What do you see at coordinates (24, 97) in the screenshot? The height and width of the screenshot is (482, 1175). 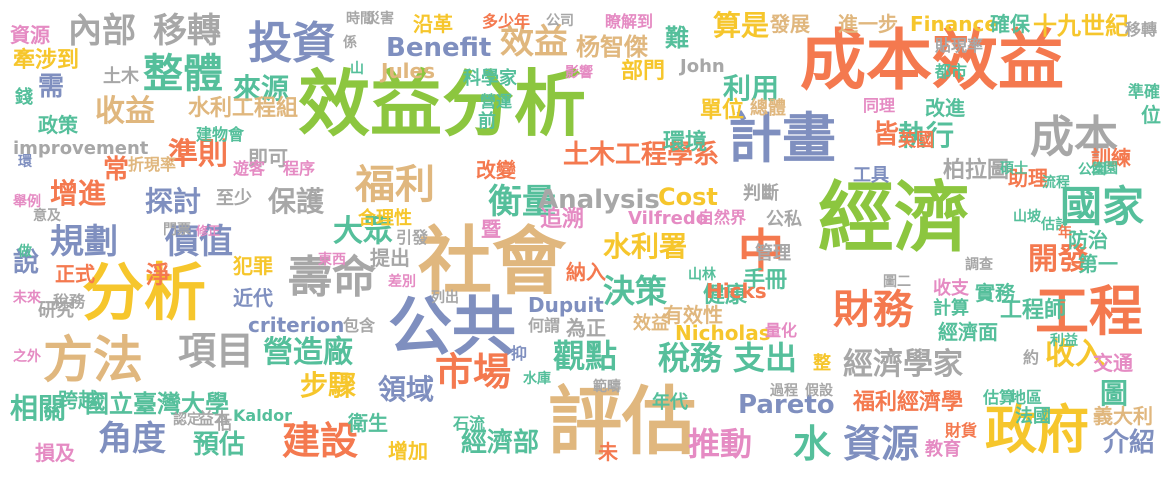 I see `cloud-word: 錢` at bounding box center [24, 97].